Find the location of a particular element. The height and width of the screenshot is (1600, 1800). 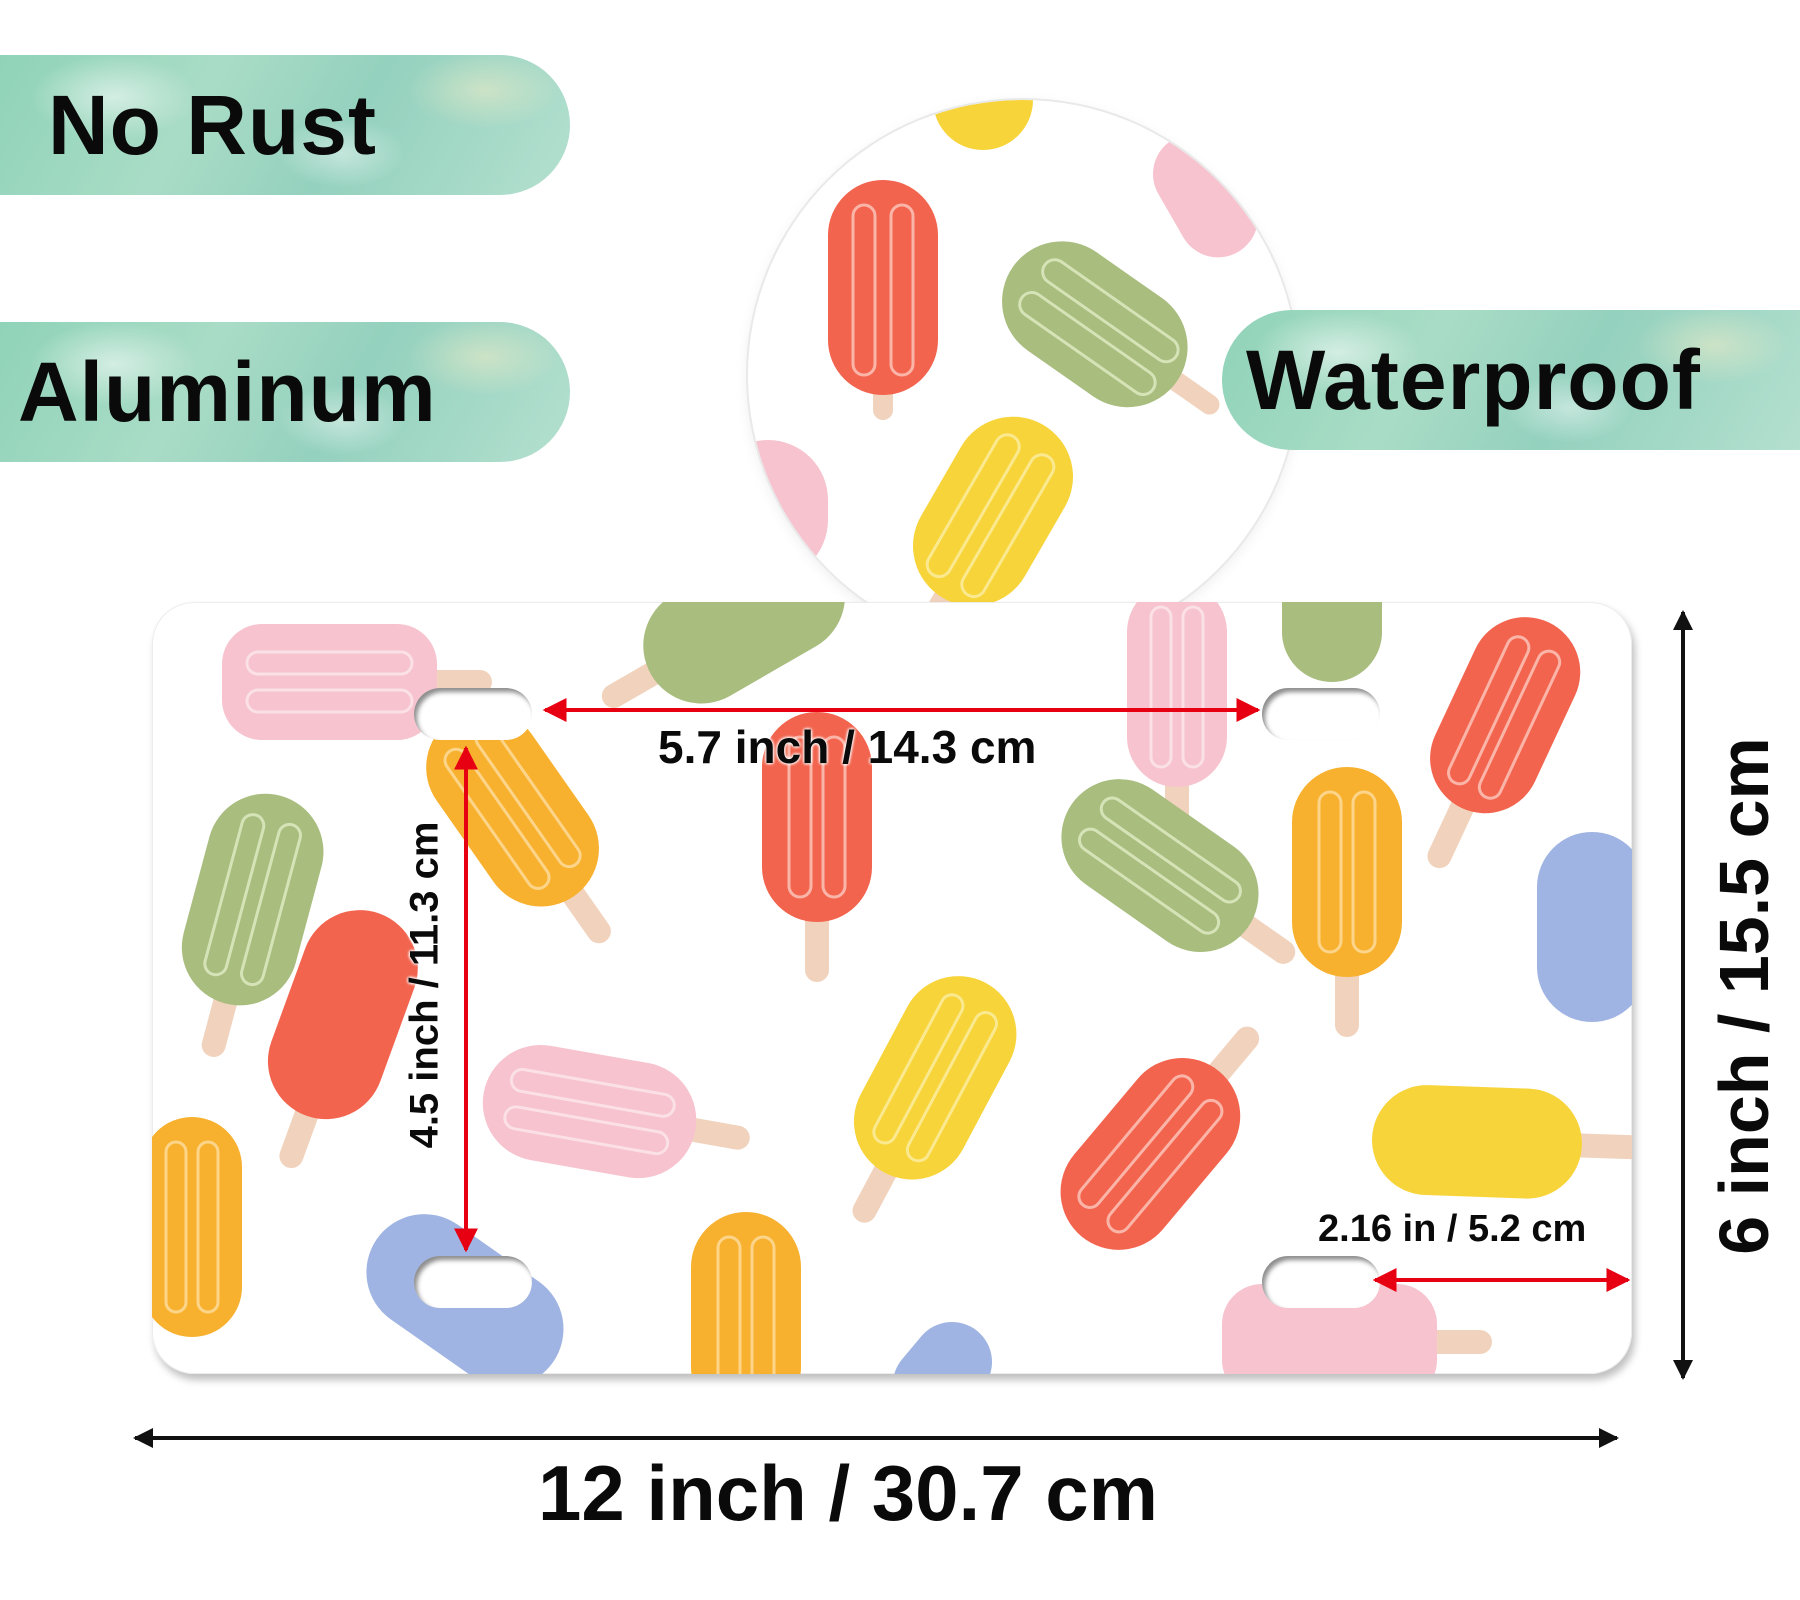

aluminum-label: Aluminum is located at coordinates (227, 391).